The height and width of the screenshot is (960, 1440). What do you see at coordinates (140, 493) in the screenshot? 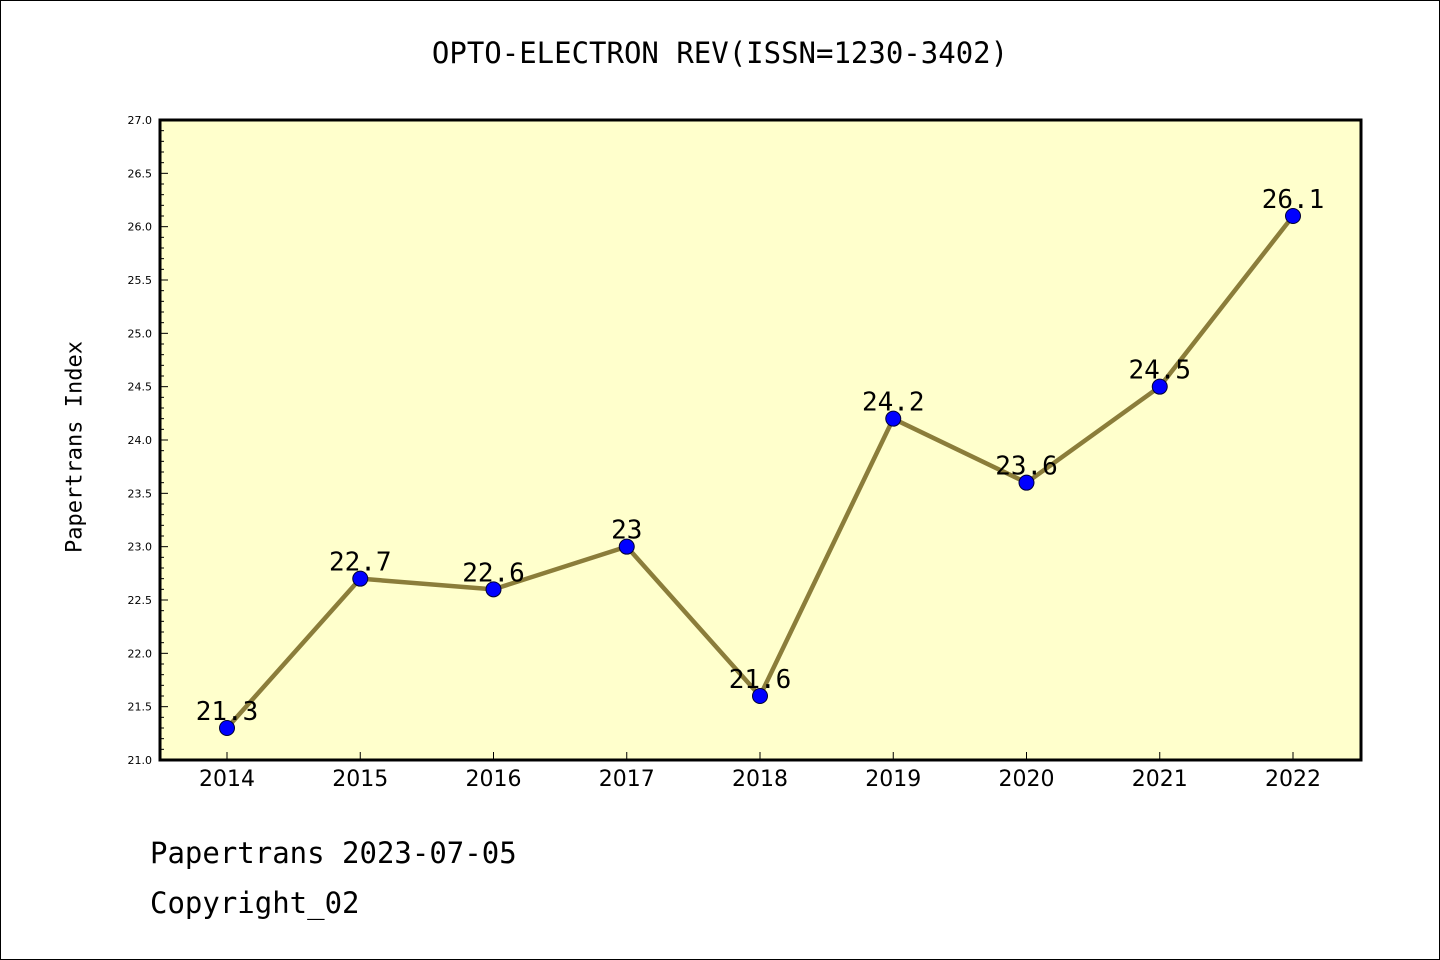
I see `y-tick-label: 23.5` at bounding box center [140, 493].